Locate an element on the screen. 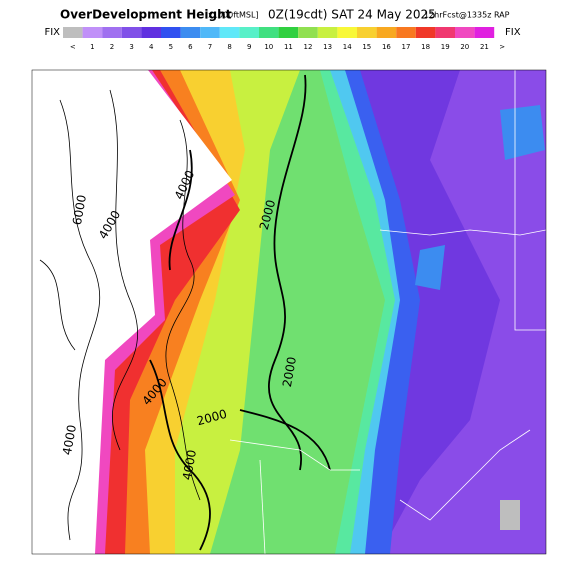  legend-label: 11 is located at coordinates (288, 47).